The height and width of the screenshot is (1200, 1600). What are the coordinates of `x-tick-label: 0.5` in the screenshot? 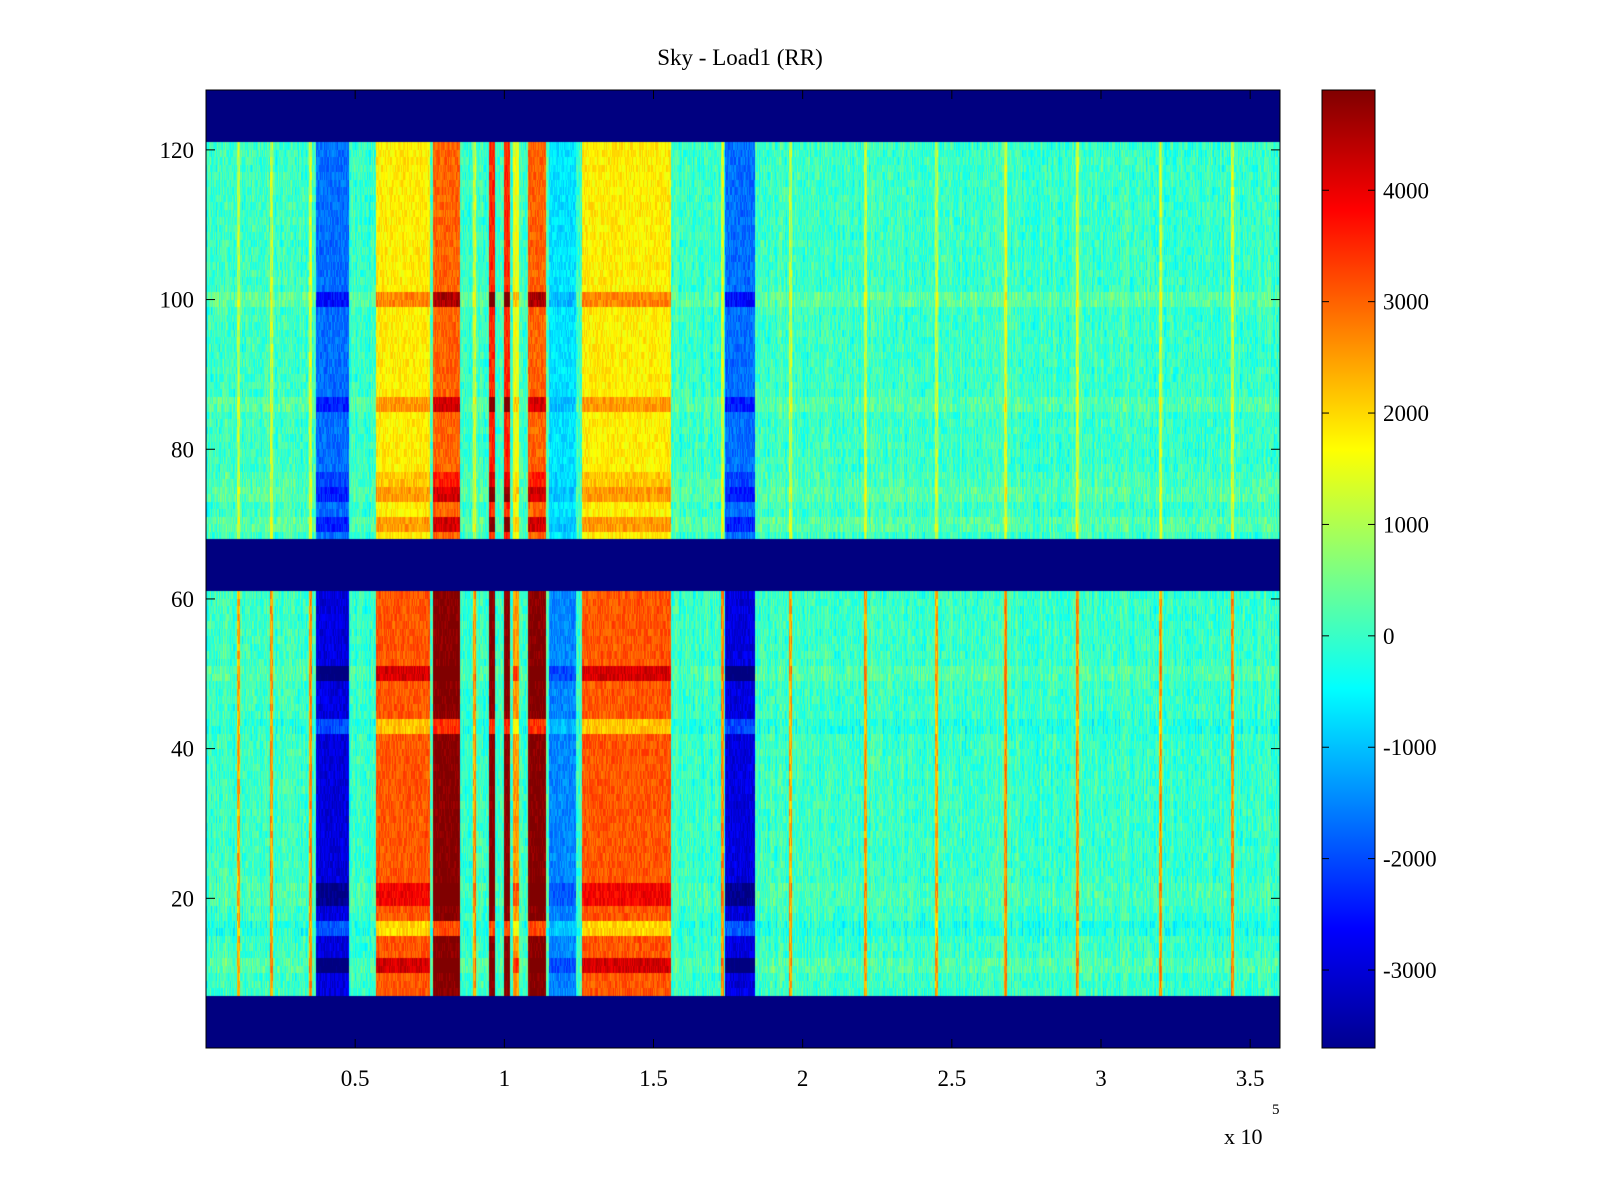 It's located at (355, 1078).